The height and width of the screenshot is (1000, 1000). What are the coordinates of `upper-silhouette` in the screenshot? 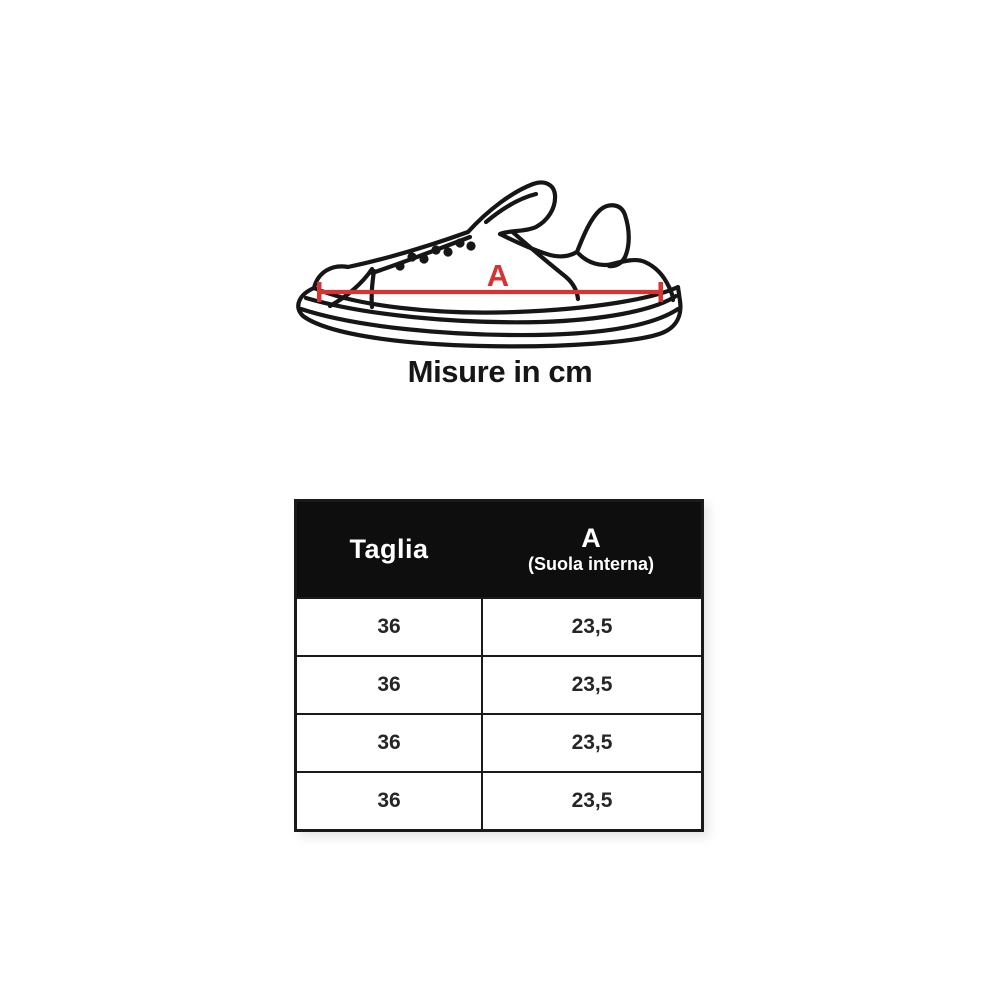 It's located at (391, 260).